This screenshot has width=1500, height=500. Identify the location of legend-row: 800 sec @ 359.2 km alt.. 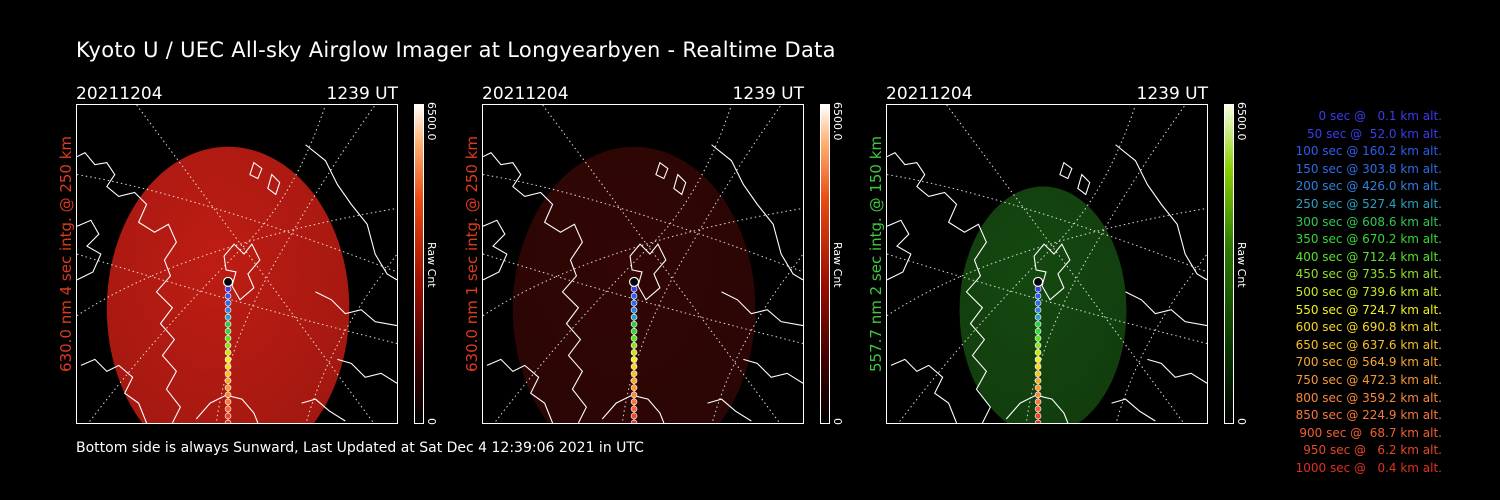
(1368, 397).